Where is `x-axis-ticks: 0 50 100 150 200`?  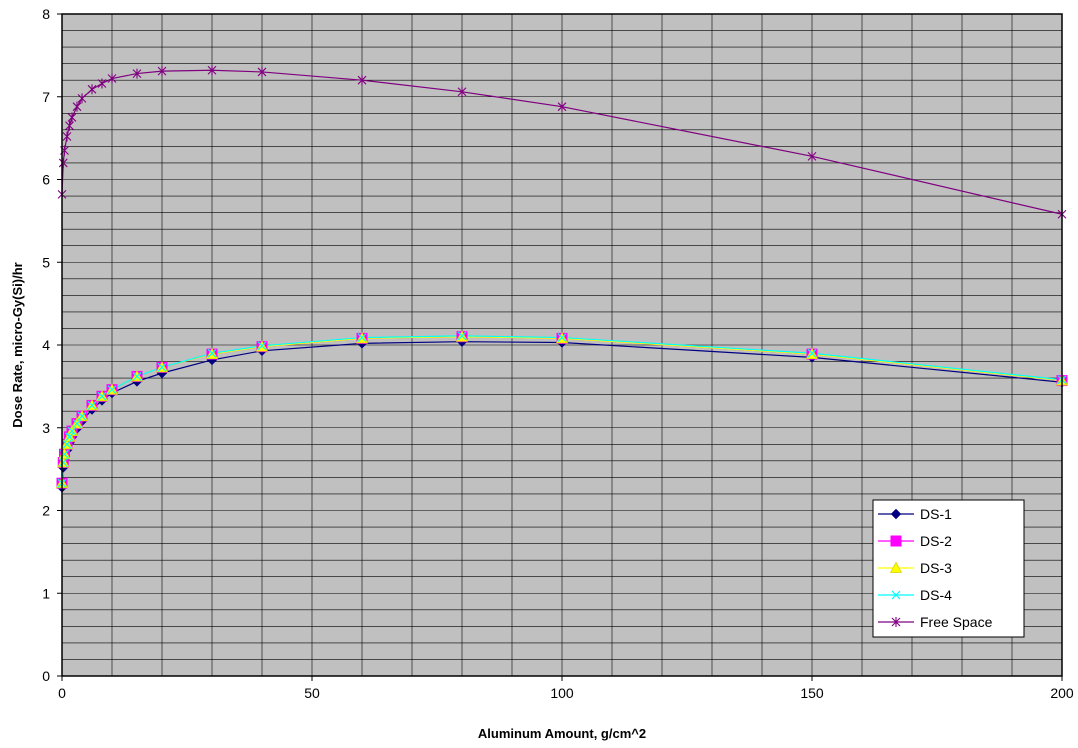 x-axis-ticks: 0 50 100 150 200 is located at coordinates (566, 688).